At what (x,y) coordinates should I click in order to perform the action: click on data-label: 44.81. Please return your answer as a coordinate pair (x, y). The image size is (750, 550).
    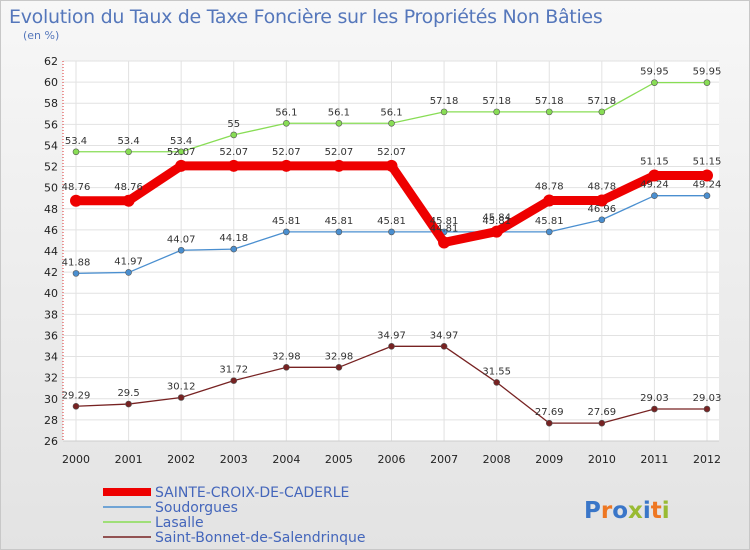
    Looking at the image, I should click on (444, 228).